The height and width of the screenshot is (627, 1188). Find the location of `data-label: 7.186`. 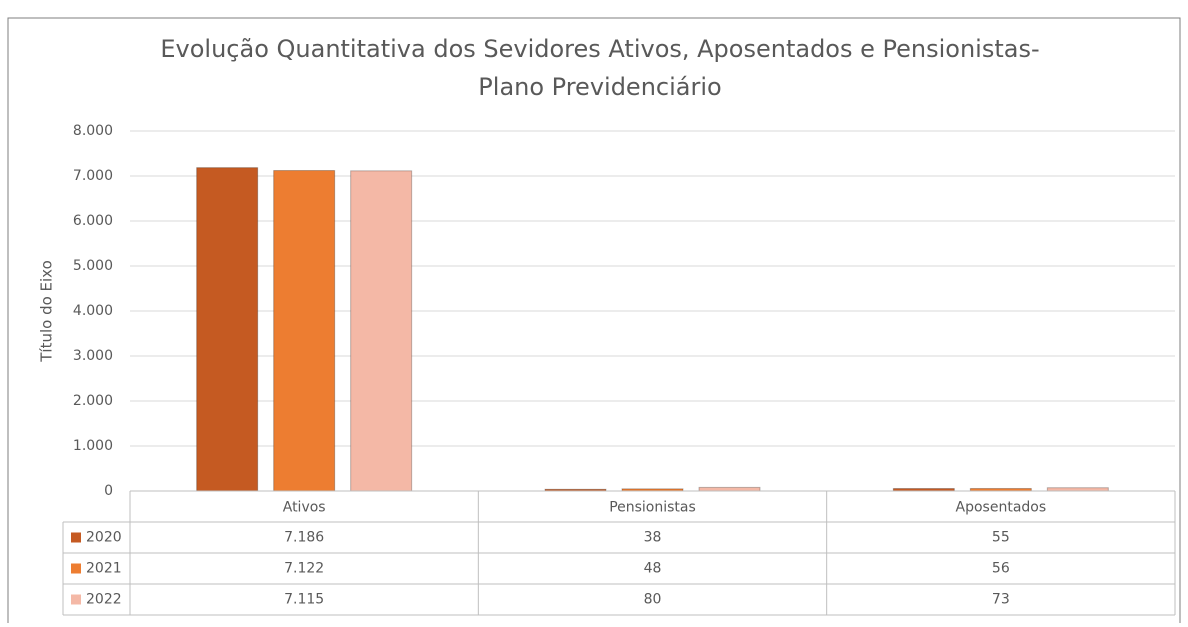

data-label: 7.186 is located at coordinates (304, 538).